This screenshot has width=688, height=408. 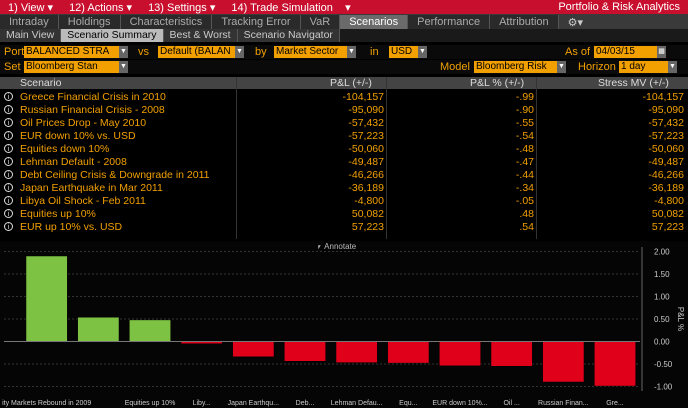 I want to click on col-header-scenario: Scenario, so click(x=41, y=83).